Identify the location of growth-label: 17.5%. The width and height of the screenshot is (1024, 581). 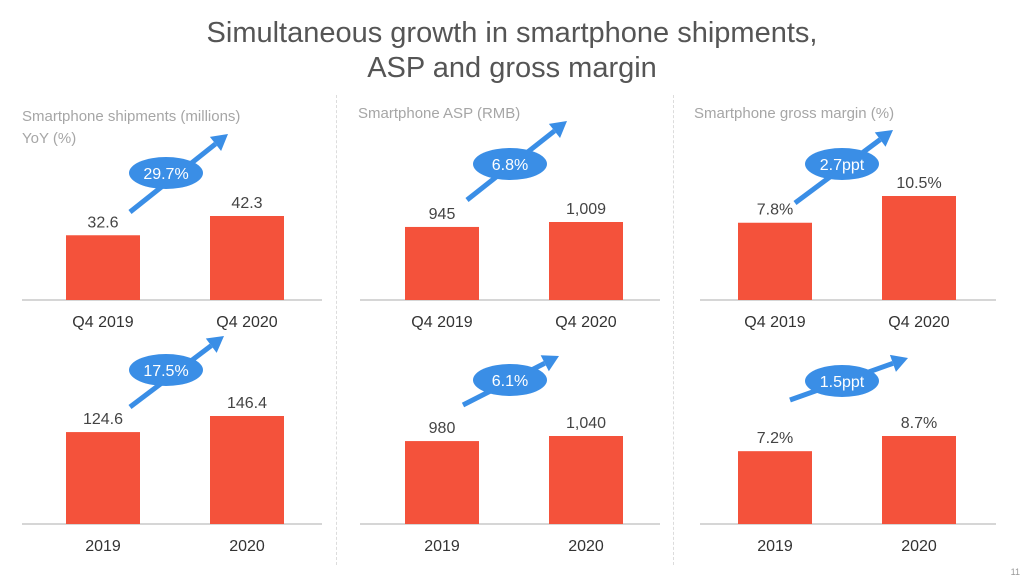
(165, 371).